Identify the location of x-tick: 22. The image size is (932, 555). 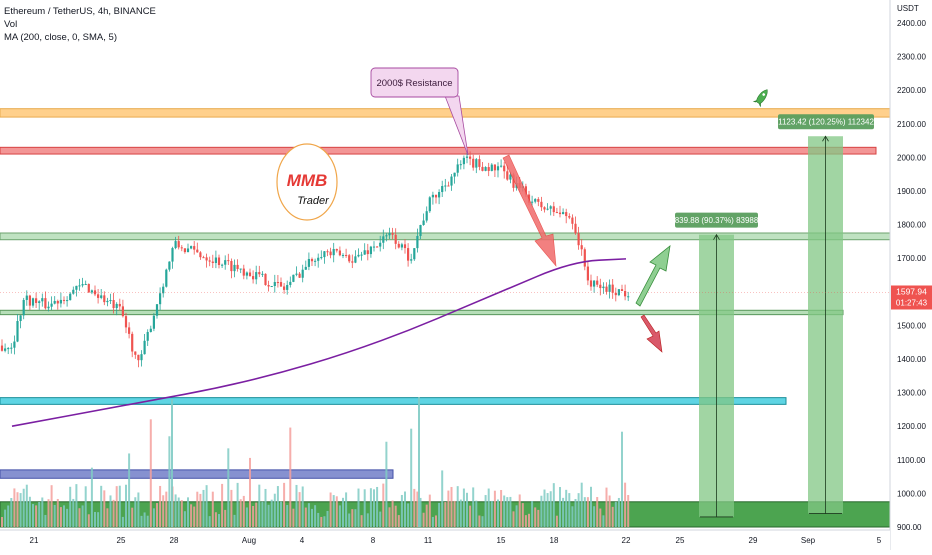
(626, 540).